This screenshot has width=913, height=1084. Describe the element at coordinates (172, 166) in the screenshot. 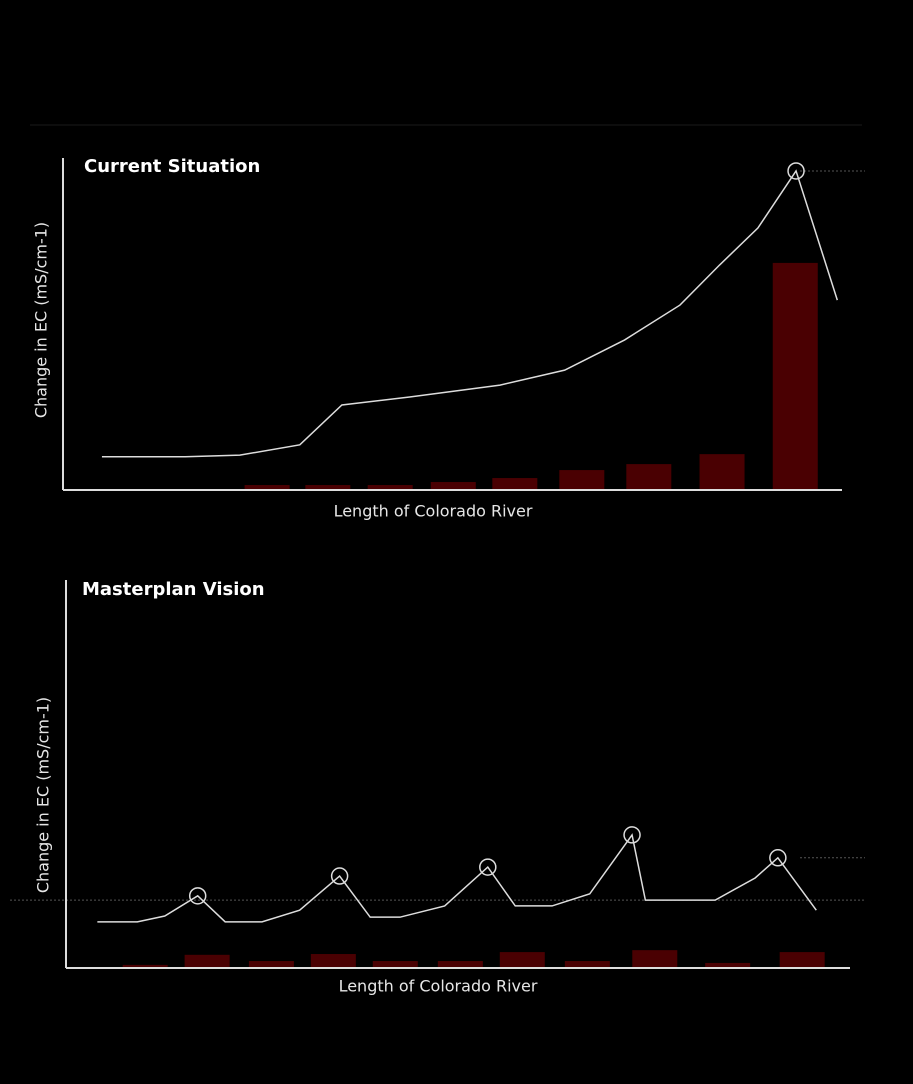

I see `chart-title: Current Situation` at that location.